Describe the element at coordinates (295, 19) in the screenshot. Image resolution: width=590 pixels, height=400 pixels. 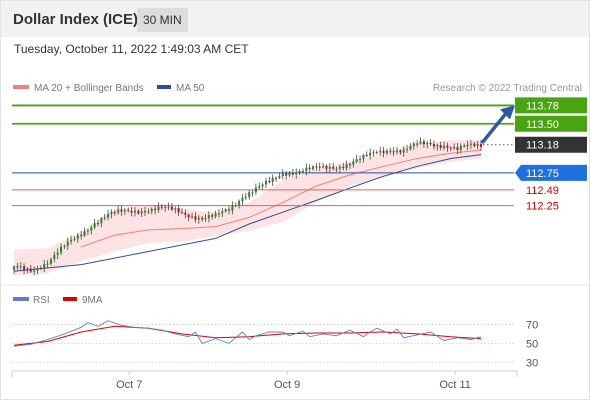
I see `header-bar: Dollar Index (ICE) 30 MIN` at that location.